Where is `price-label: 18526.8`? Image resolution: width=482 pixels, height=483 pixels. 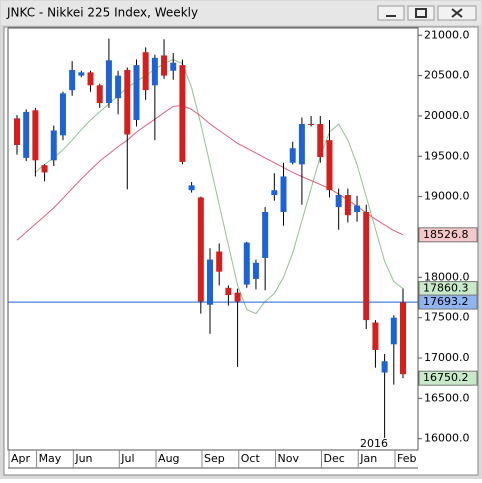 price-label: 18526.8 is located at coordinates (446, 234).